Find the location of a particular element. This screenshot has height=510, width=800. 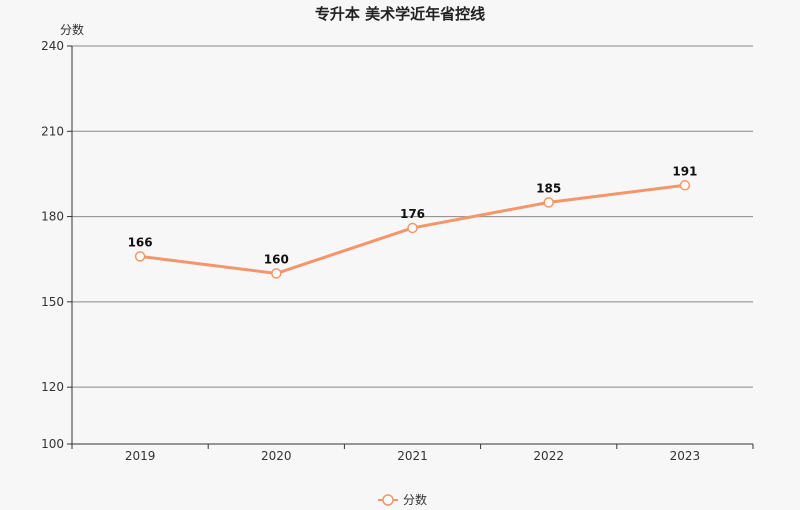

data-label-2020: 160 is located at coordinates (276, 259).